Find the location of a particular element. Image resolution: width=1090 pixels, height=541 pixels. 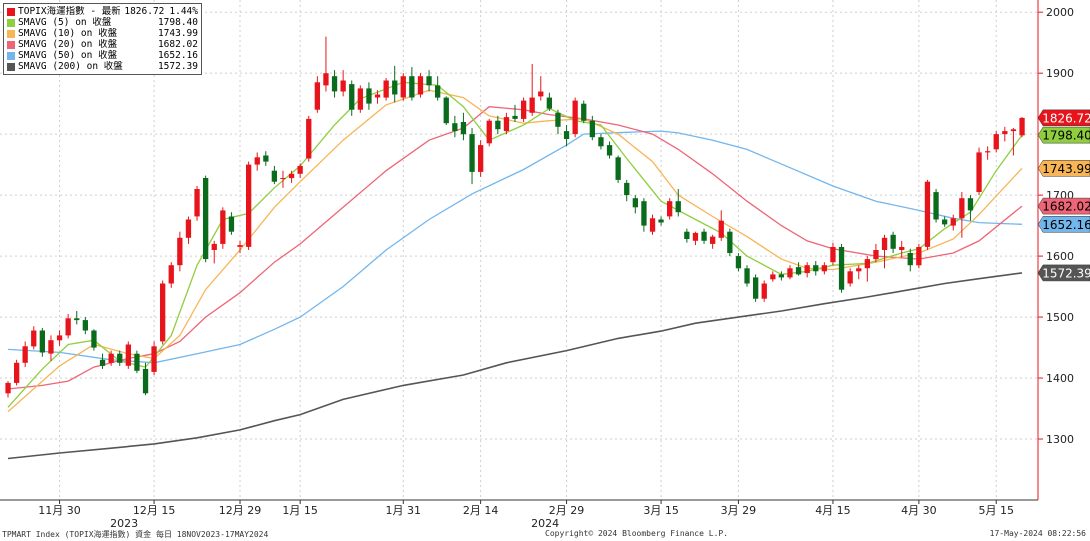

y-tick-label: 1500 is located at coordinates (1060, 317).